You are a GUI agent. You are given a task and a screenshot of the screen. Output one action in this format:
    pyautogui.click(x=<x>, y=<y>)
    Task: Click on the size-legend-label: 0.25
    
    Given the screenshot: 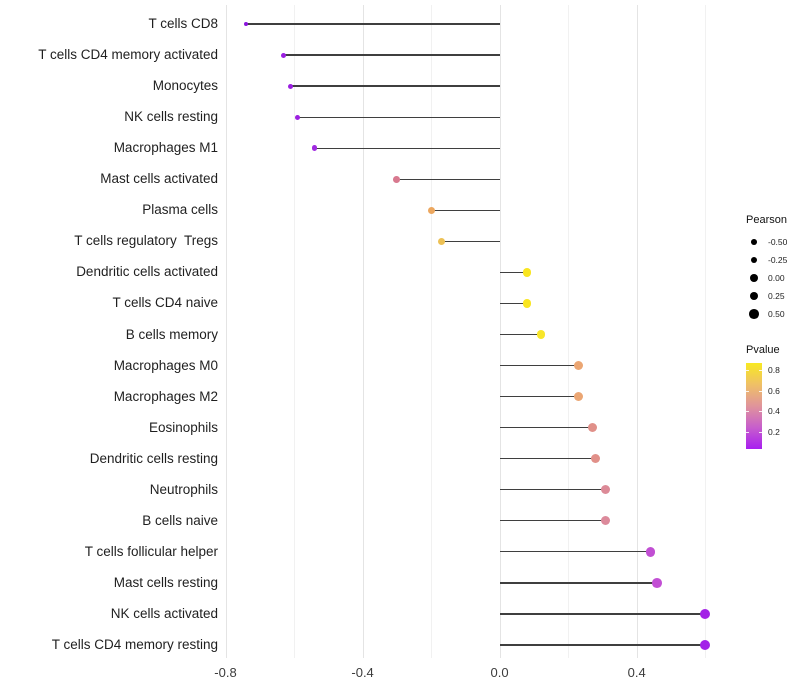 What is the action you would take?
    pyautogui.click(x=776, y=296)
    